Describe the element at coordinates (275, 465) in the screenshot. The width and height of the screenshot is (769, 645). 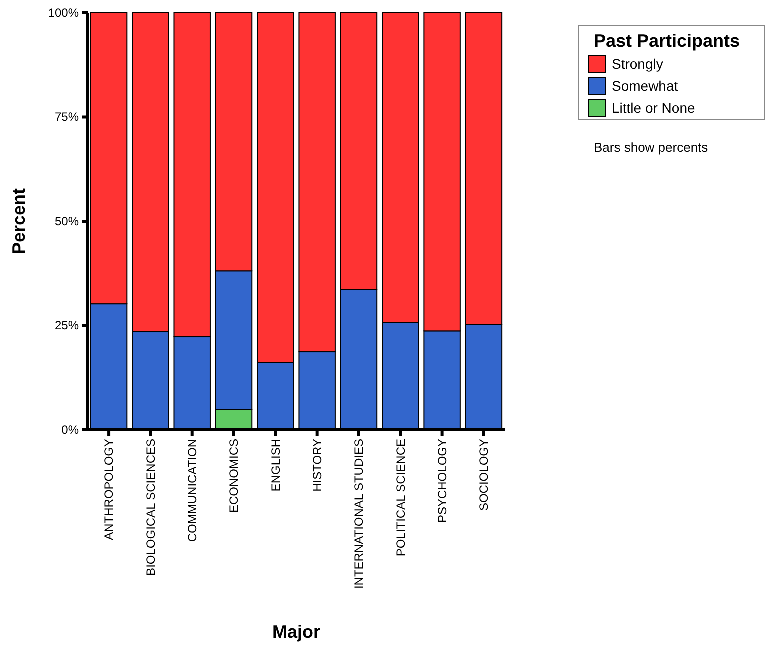
I see `x-tick-label: ENGLISH` at that location.